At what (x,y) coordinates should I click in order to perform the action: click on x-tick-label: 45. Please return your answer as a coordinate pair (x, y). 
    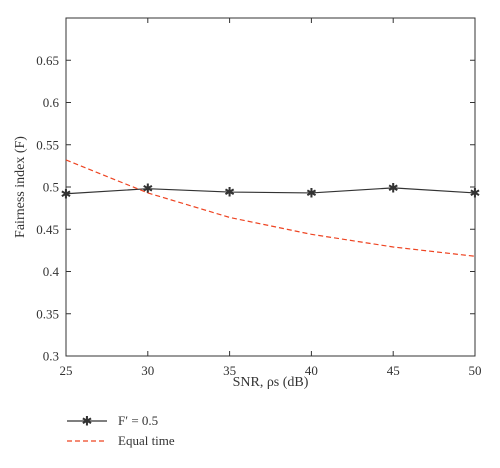
    Looking at the image, I should click on (393, 370).